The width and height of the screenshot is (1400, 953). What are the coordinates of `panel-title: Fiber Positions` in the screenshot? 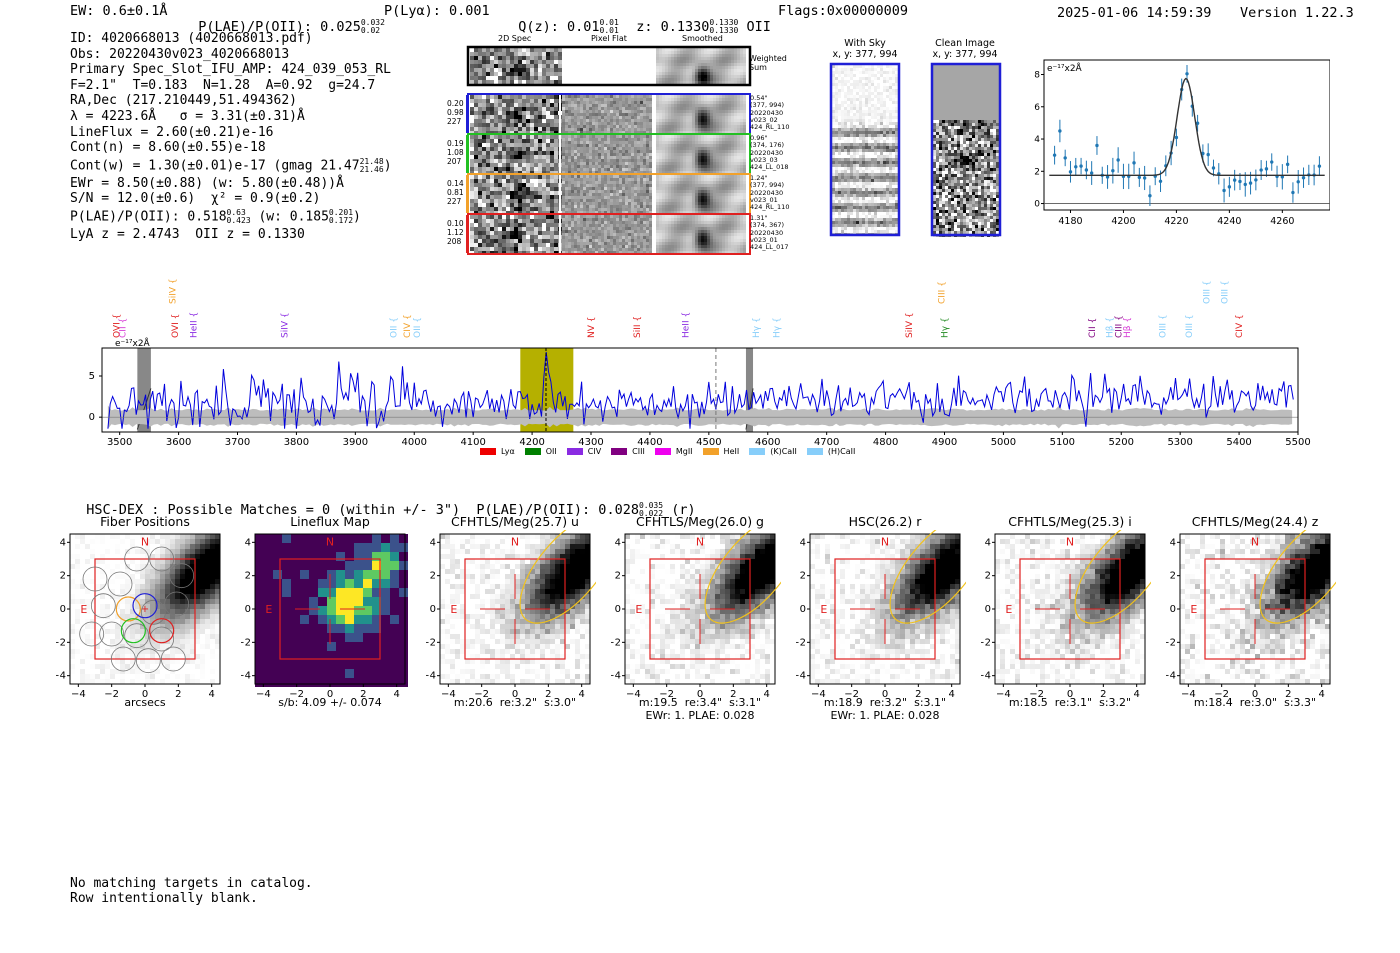 It's located at (145, 521).